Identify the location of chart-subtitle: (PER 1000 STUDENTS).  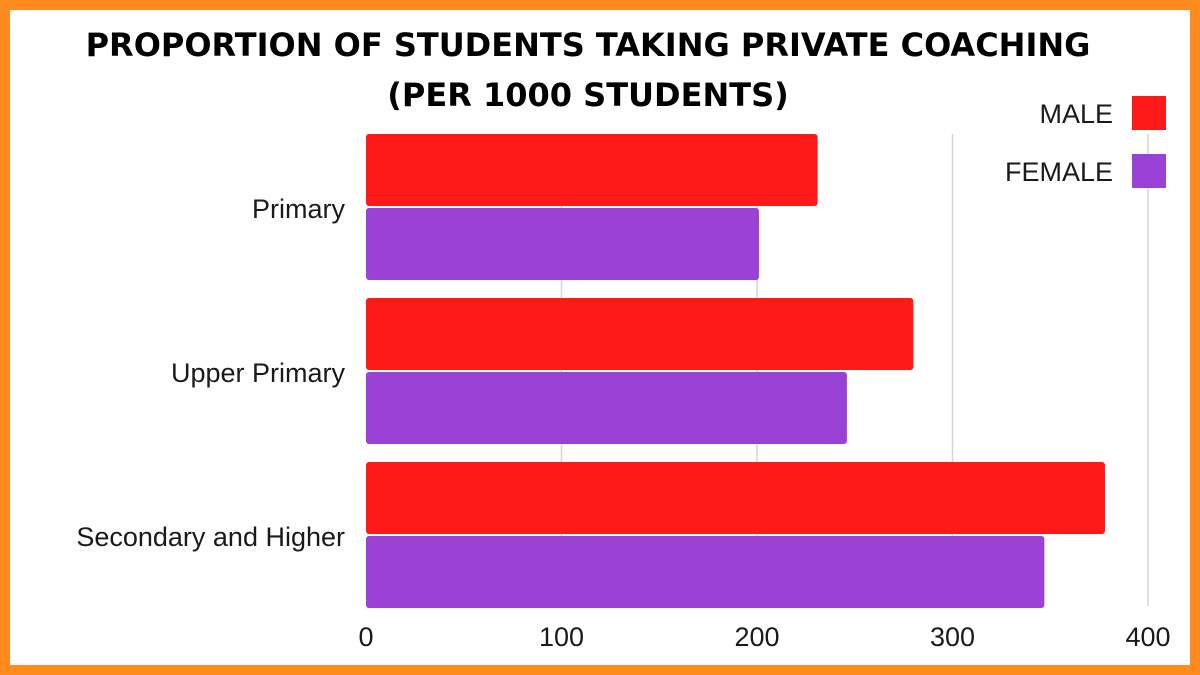
(587, 95).